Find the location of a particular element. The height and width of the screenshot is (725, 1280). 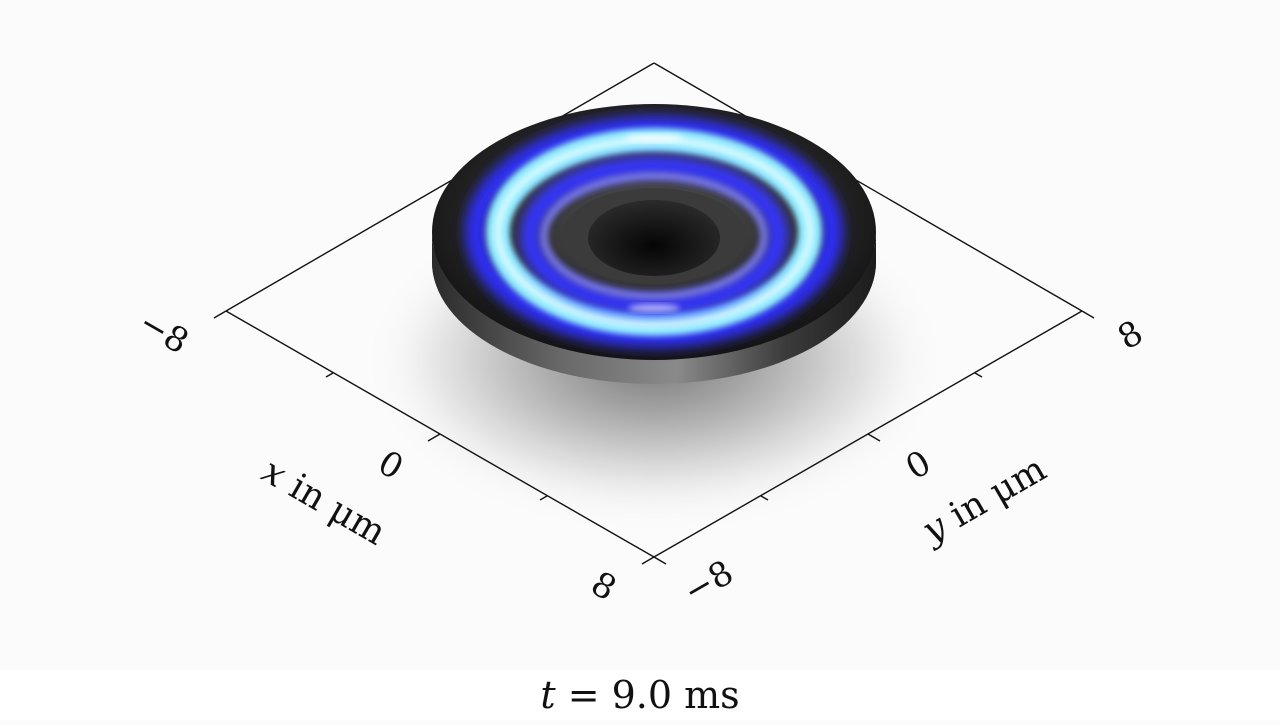

y-tick-label: −8 is located at coordinates (708, 583).